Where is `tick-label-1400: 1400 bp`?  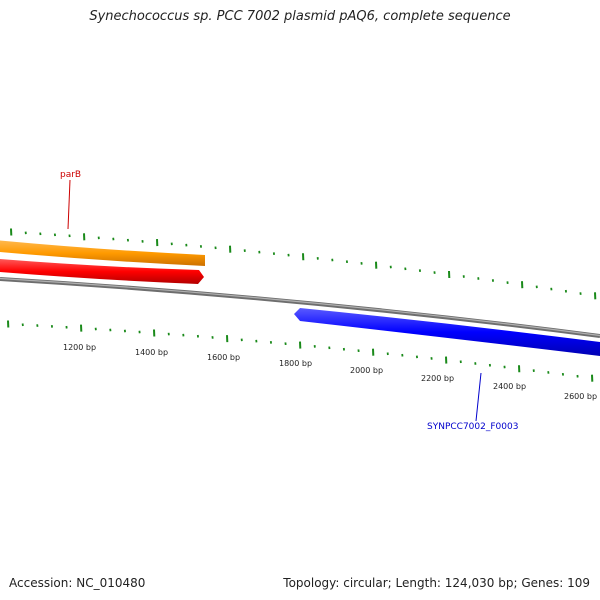 tick-label-1400: 1400 bp is located at coordinates (151, 352).